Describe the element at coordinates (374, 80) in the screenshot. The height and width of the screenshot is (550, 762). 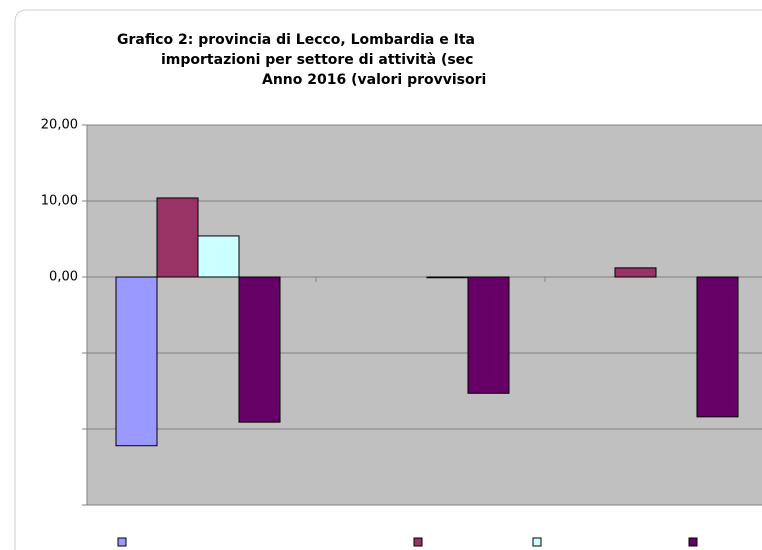
I see `chart-title: Anno 2016 (valori provvisori` at that location.